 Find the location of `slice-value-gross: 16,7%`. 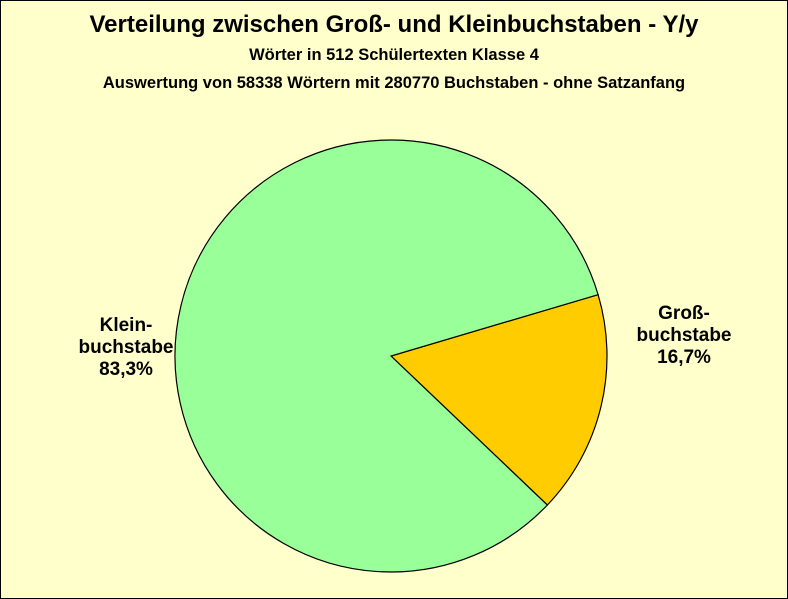

slice-value-gross: 16,7% is located at coordinates (684, 357).